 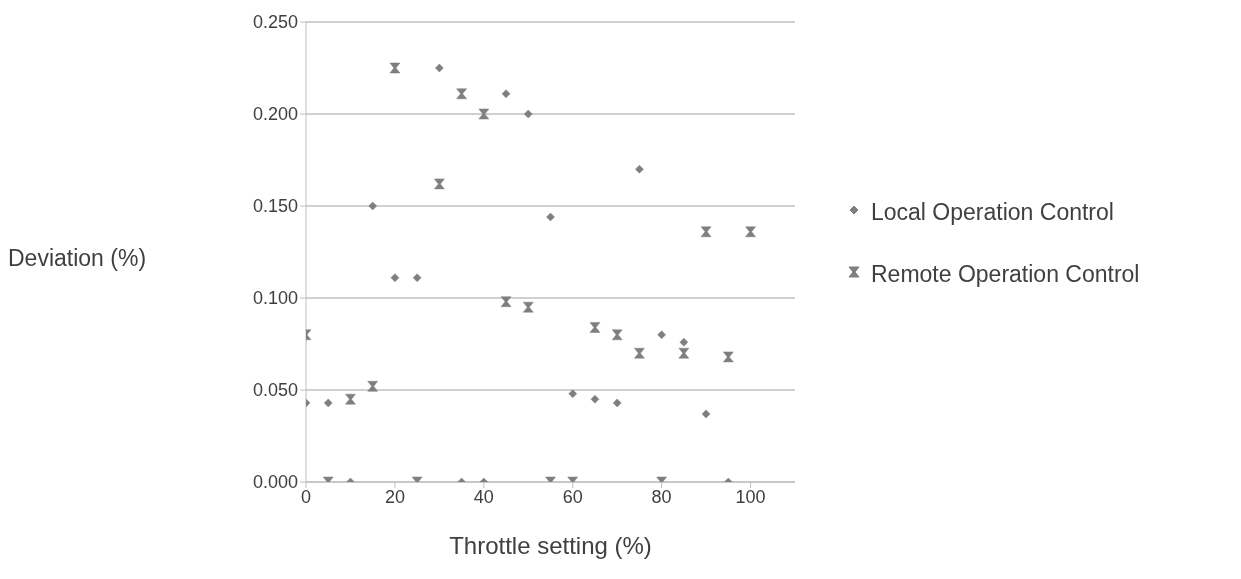 What do you see at coordinates (394, 496) in the screenshot?
I see `x-tick-label: 20` at bounding box center [394, 496].